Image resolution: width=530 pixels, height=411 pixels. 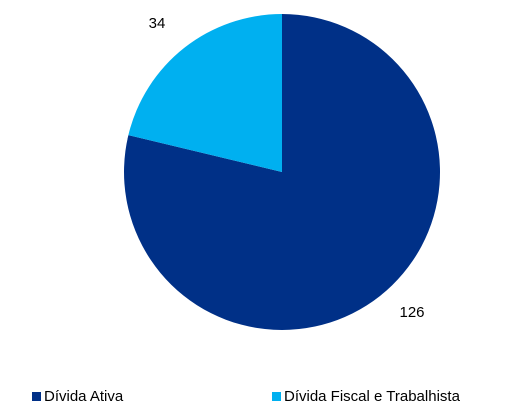 What do you see at coordinates (372, 396) in the screenshot?
I see `legend-label-2: Dívida Fiscal e Trabalhista` at bounding box center [372, 396].